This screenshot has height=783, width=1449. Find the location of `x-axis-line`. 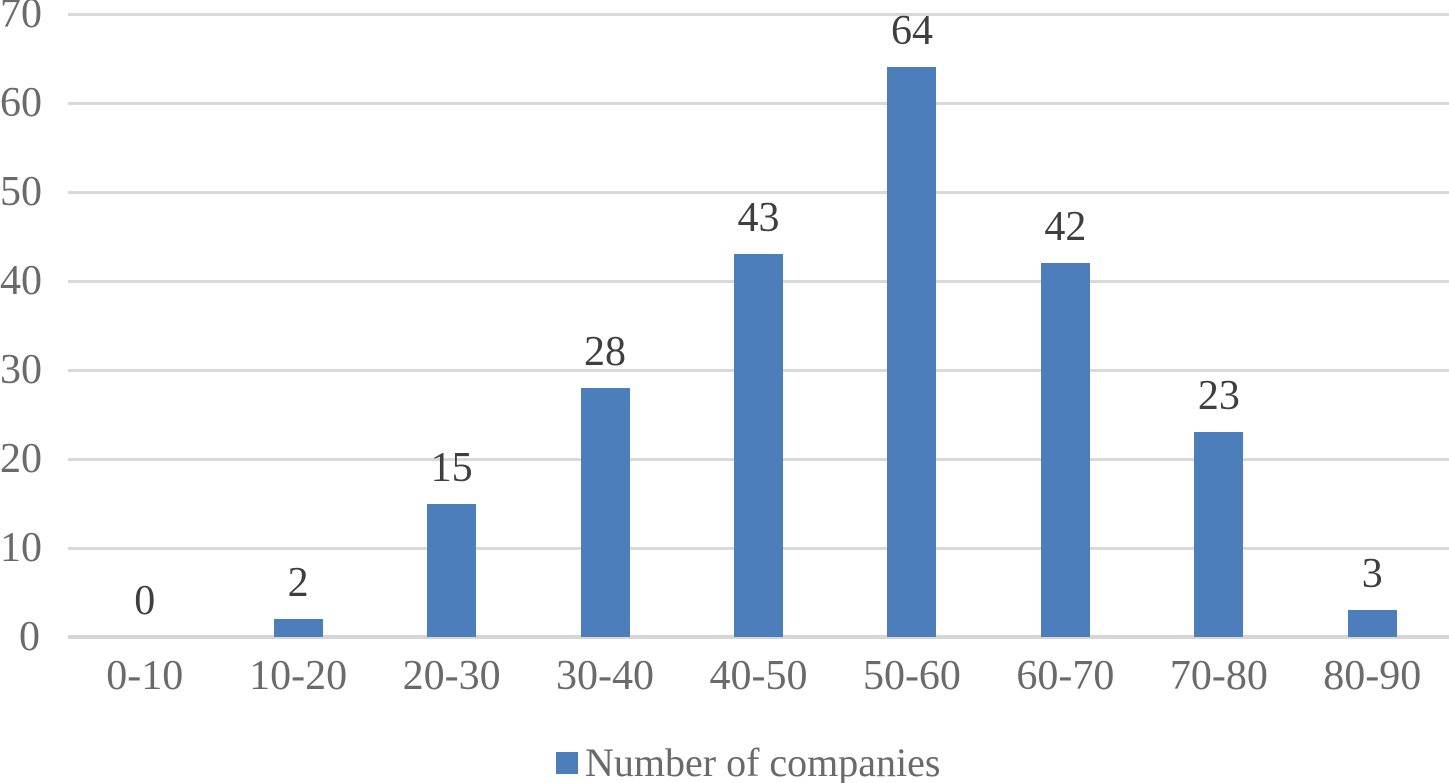

x-axis-line is located at coordinates (758, 637).